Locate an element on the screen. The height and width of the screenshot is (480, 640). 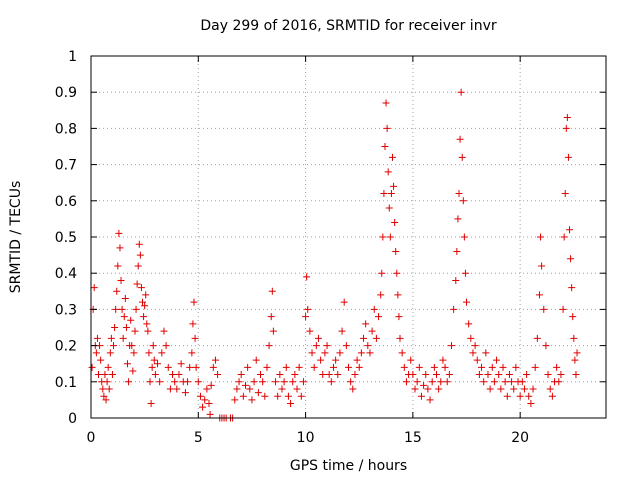
y-tick-label: 0.7 is located at coordinates (66, 166).